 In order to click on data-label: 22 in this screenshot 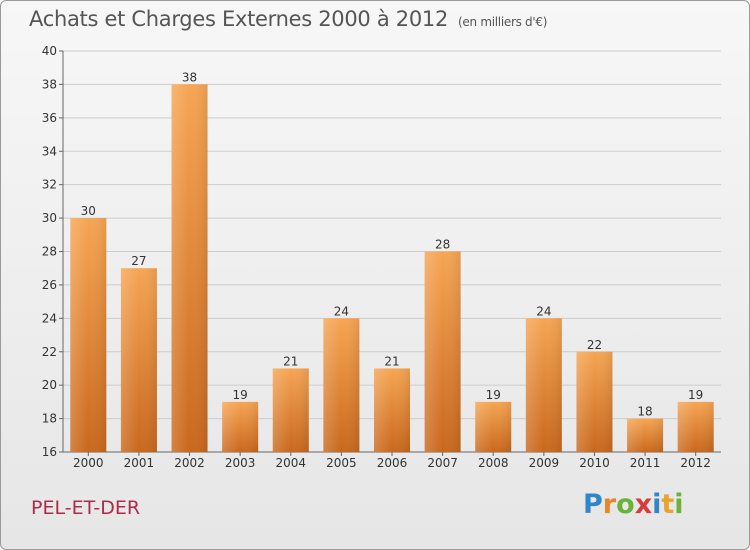, I will do `click(594, 345)`.